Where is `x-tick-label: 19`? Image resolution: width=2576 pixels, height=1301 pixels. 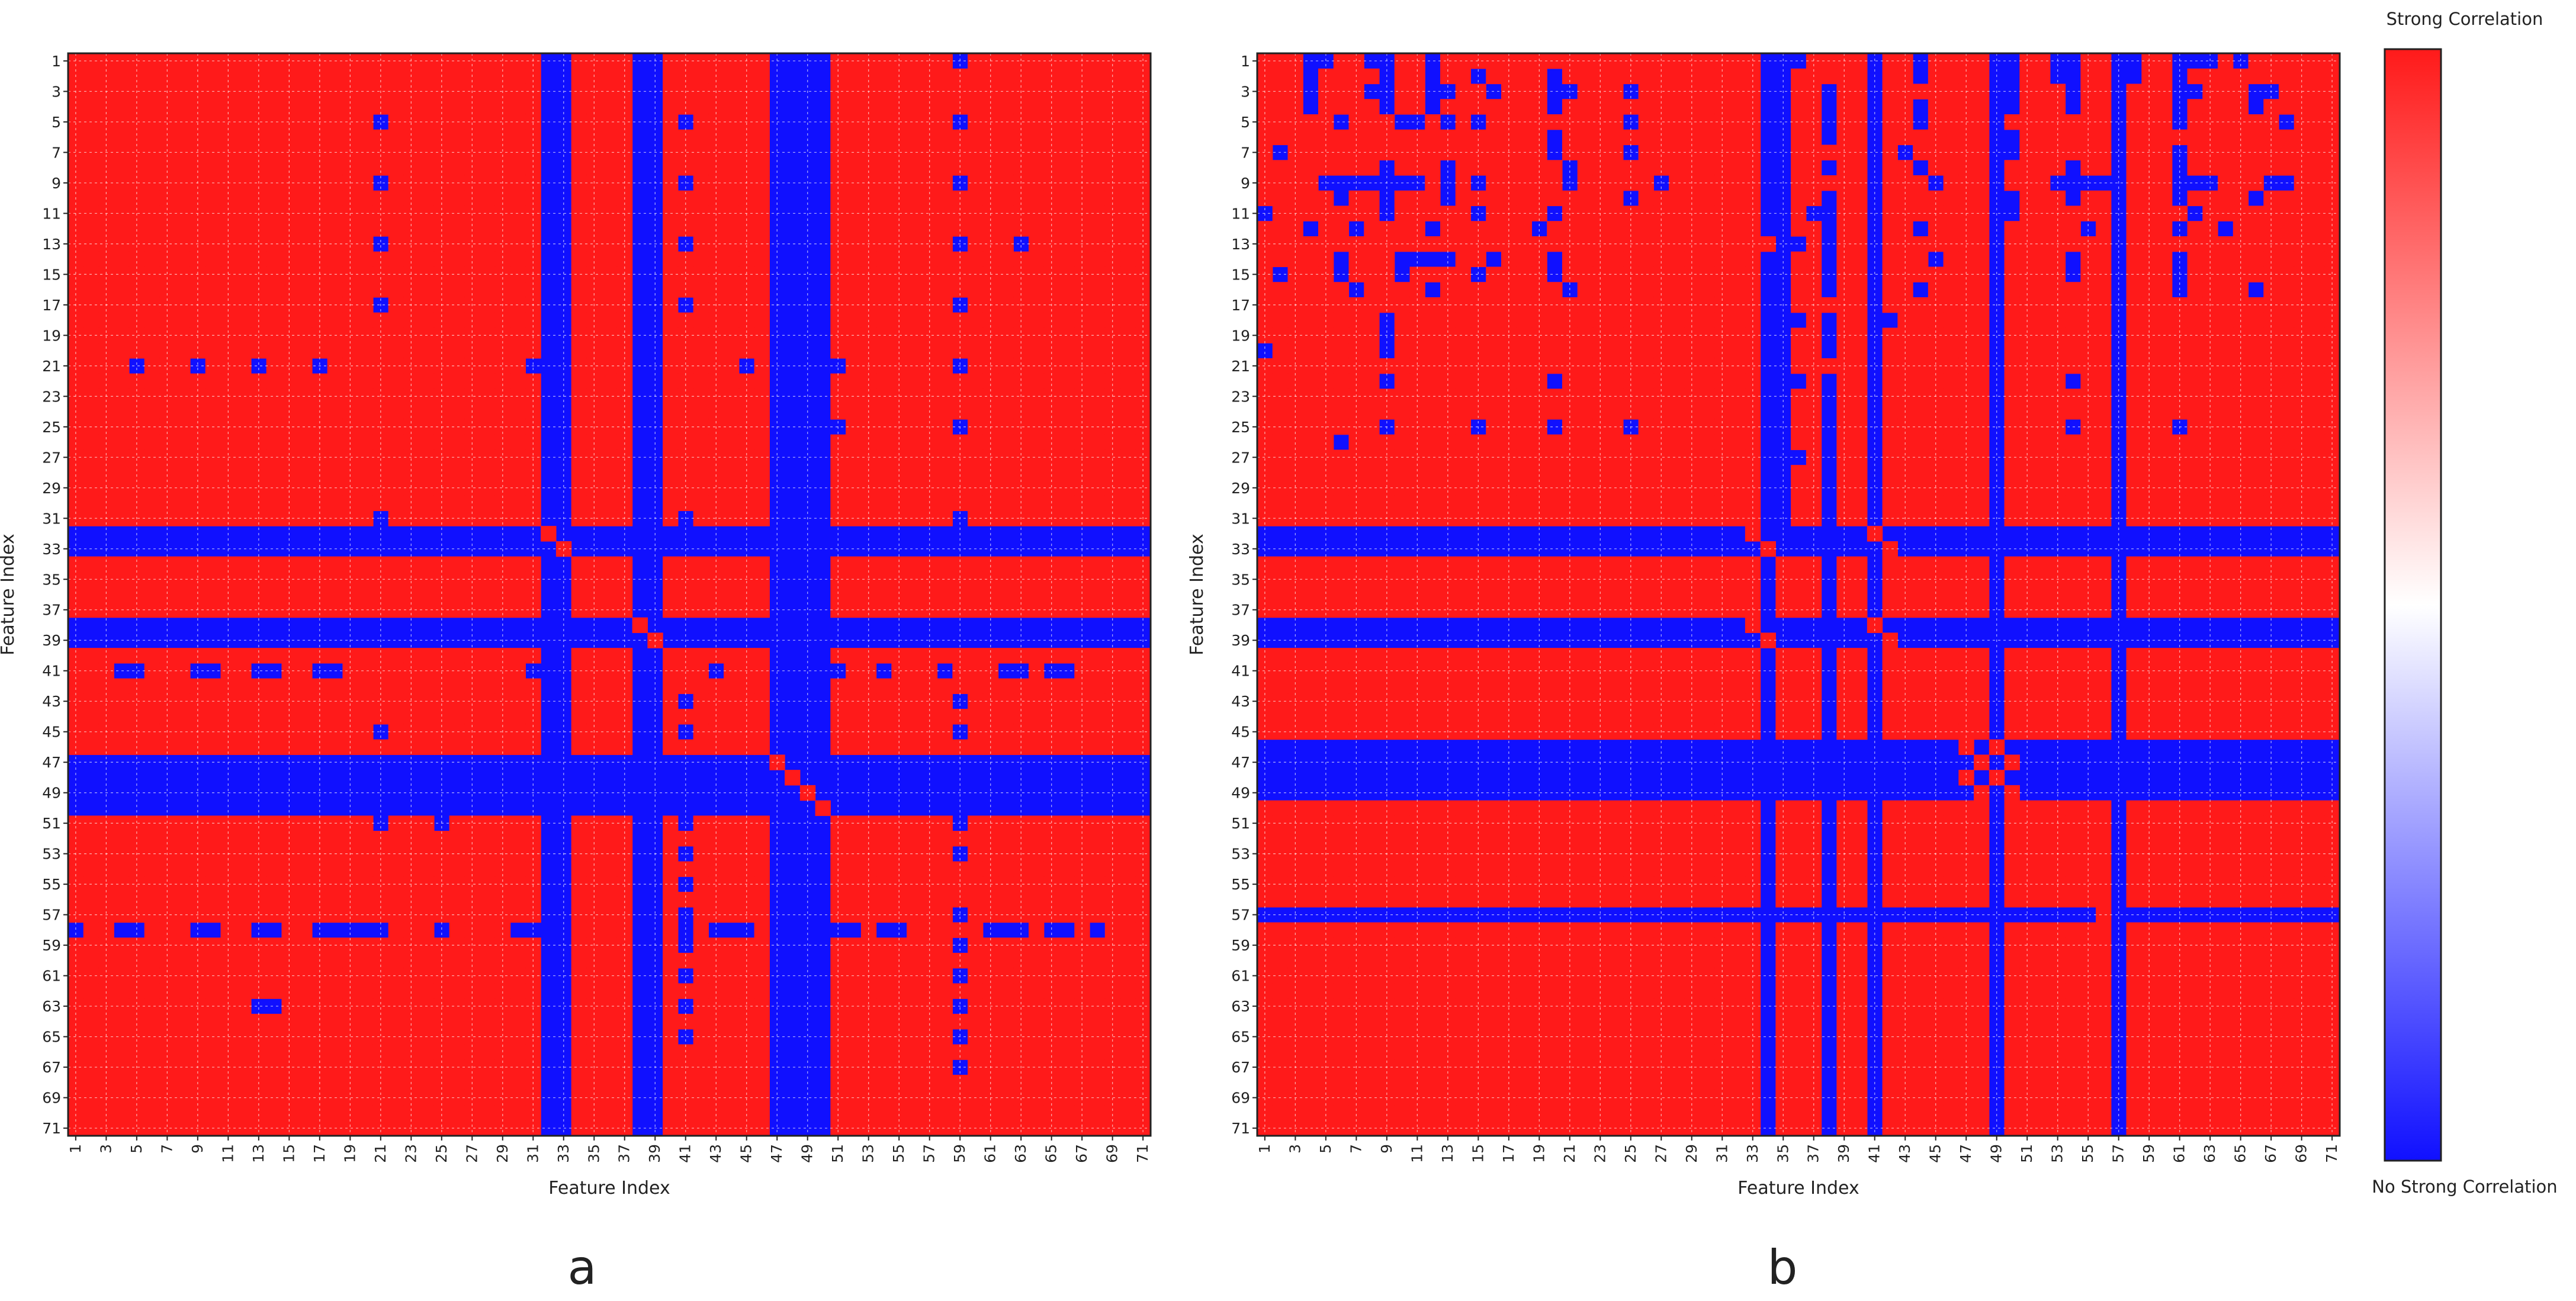
x-tick-label: 19 is located at coordinates (349, 1153).